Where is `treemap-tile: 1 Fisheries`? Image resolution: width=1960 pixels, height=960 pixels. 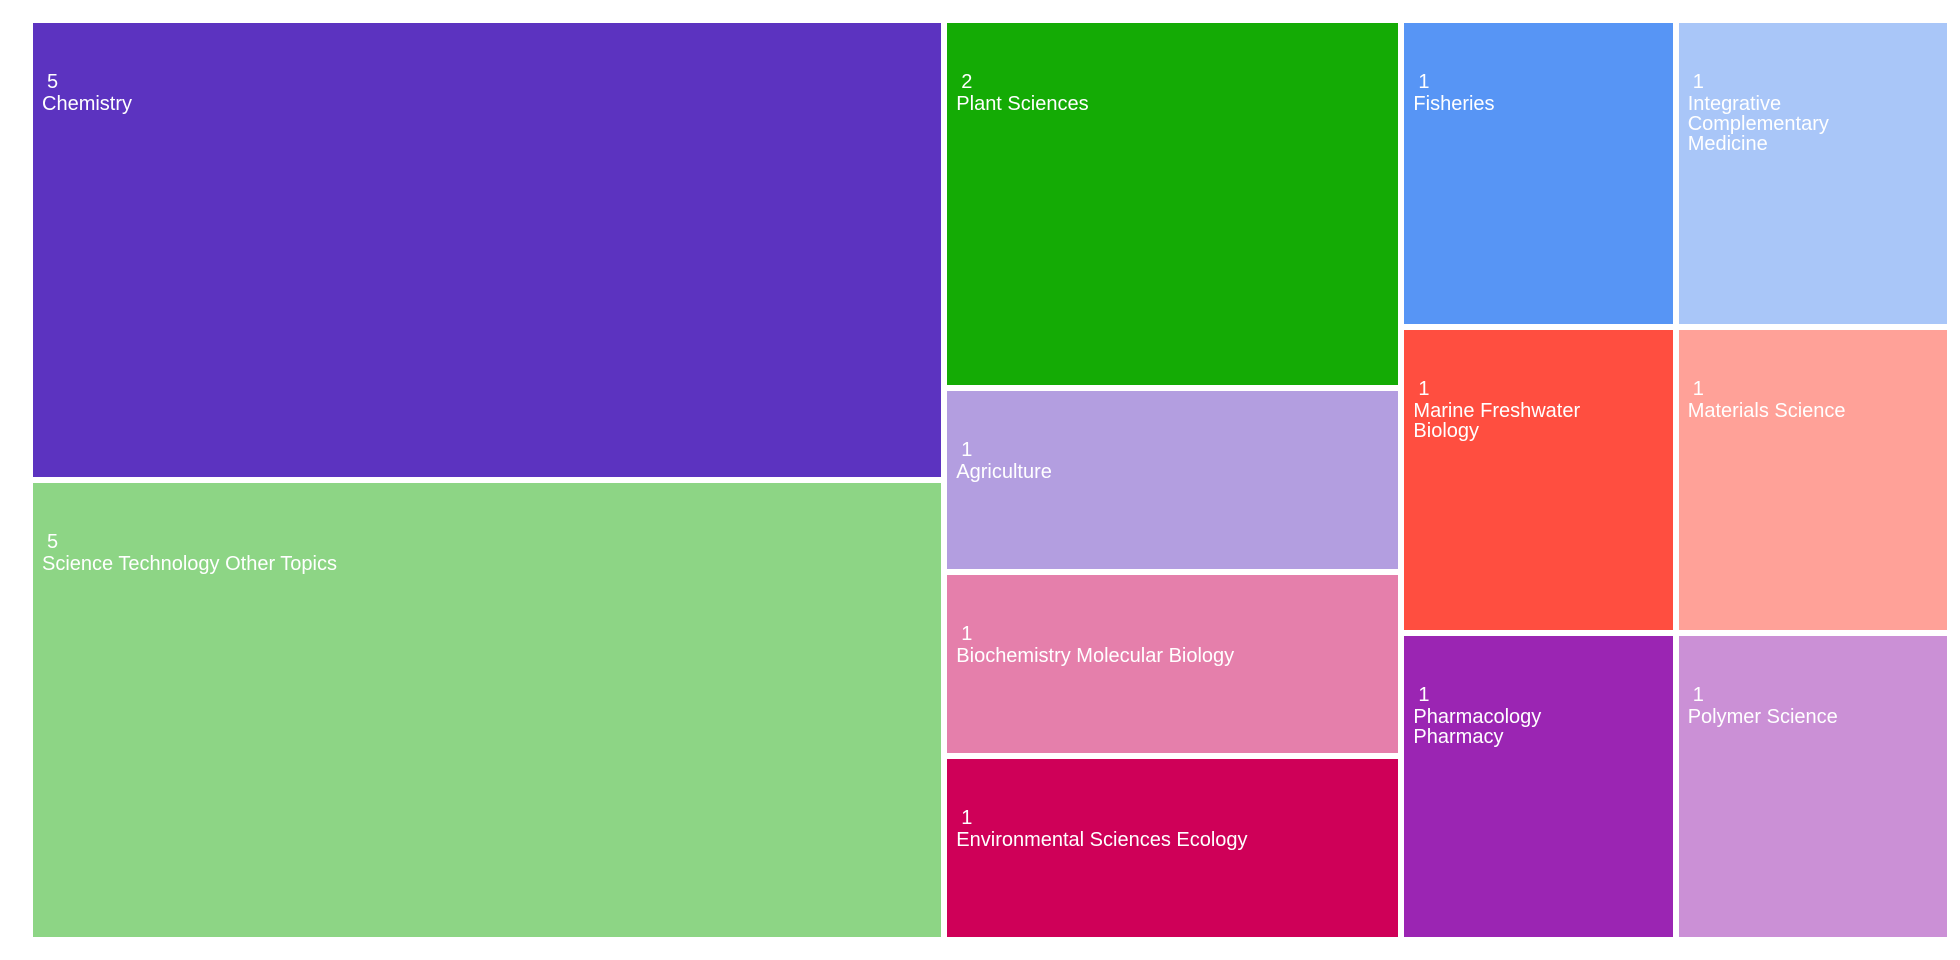 treemap-tile: 1 Fisheries is located at coordinates (1538, 173).